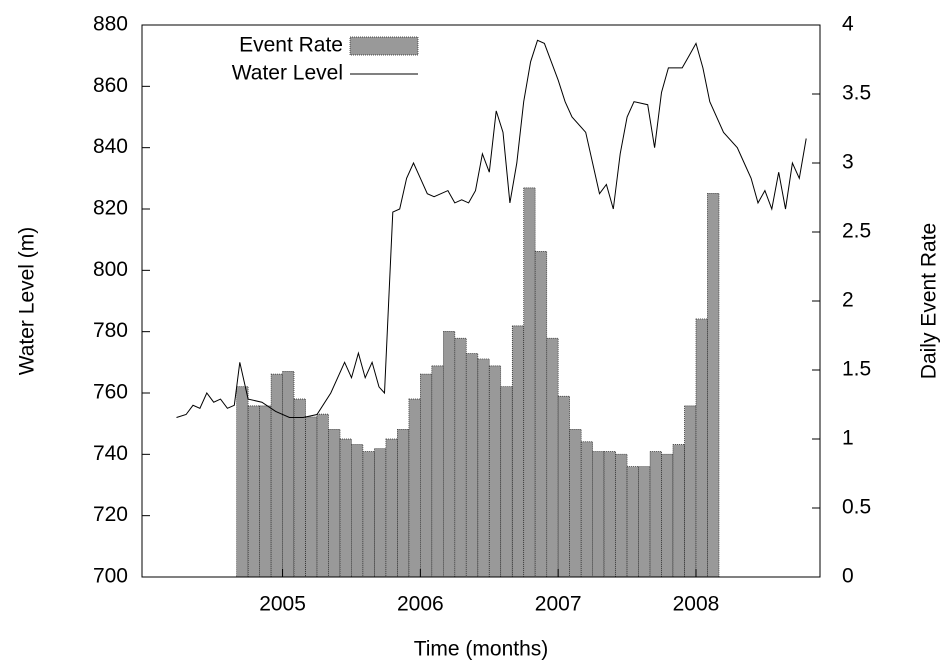 Image resolution: width=945 pixels, height=670 pixels. I want to click on x-tick-label: 2005, so click(282, 604).